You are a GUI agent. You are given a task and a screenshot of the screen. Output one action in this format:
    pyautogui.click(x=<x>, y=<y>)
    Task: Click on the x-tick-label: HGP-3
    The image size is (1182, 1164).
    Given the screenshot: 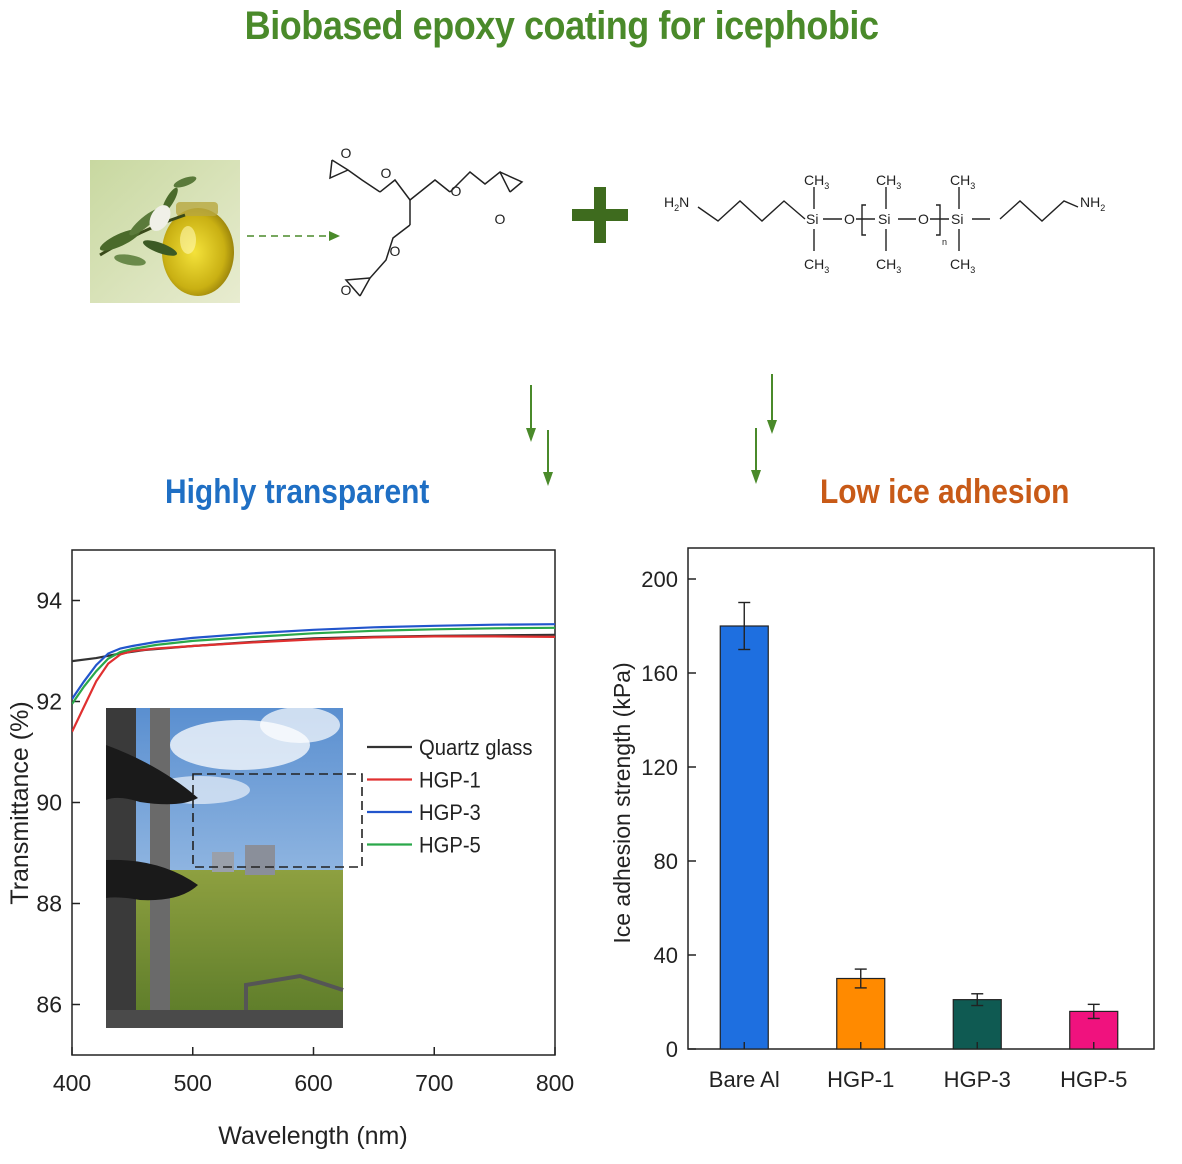 What is the action you would take?
    pyautogui.click(x=977, y=1079)
    